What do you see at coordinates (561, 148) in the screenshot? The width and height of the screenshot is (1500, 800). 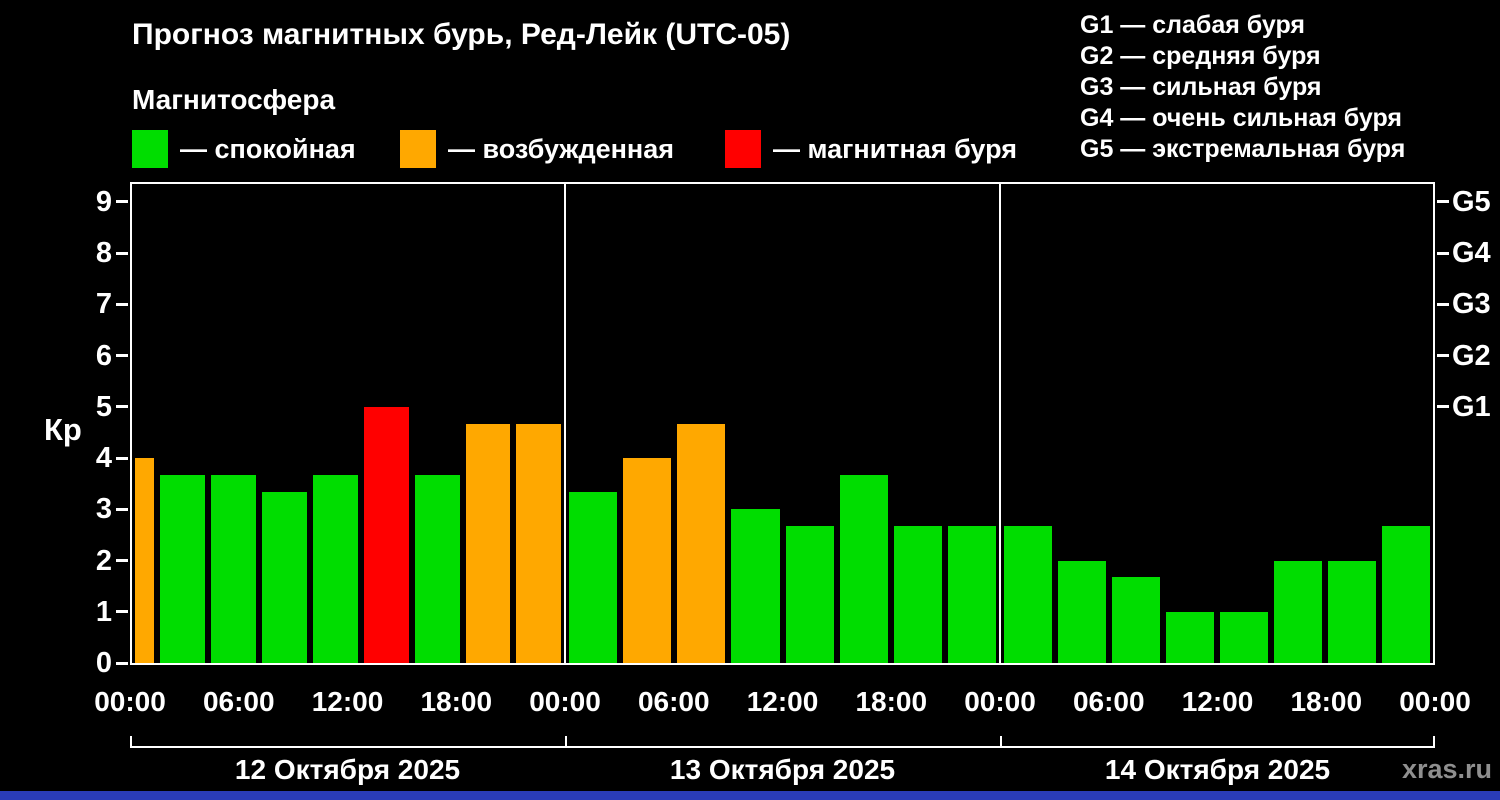 I see `legend-label: — возбужденная` at bounding box center [561, 148].